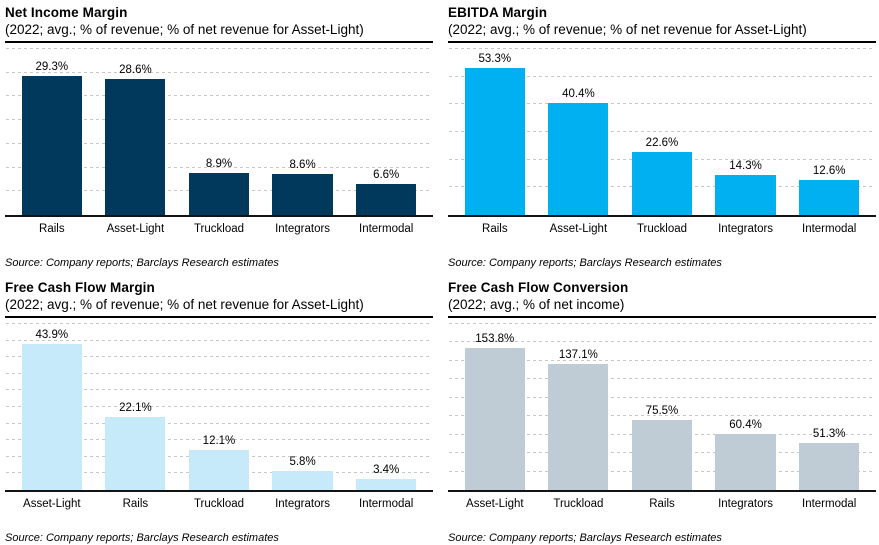  Describe the element at coordinates (66, 12) in the screenshot. I see `chart-title: Net Income Margin` at that location.